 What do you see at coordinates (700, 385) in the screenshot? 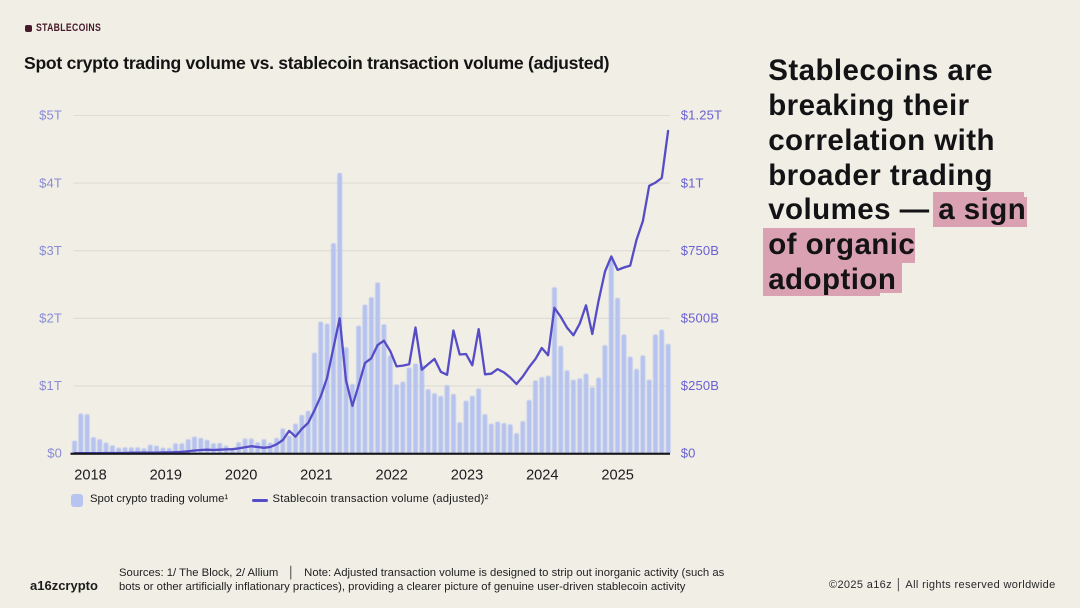
I see `svg-text: $250B` at bounding box center [700, 385].